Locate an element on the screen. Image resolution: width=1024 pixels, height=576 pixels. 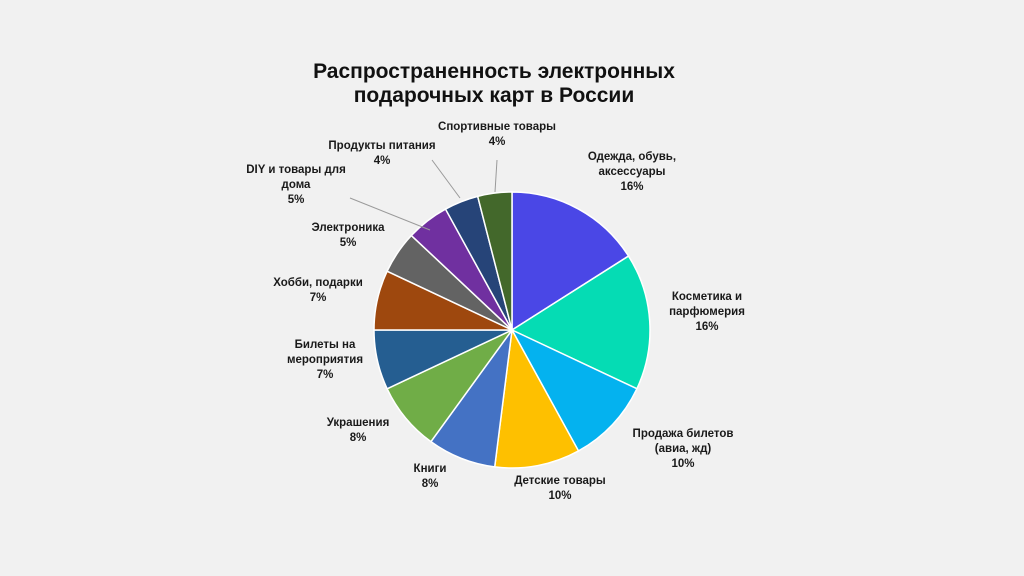
slice-category-label-7: мероприятия is located at coordinates (325, 360).